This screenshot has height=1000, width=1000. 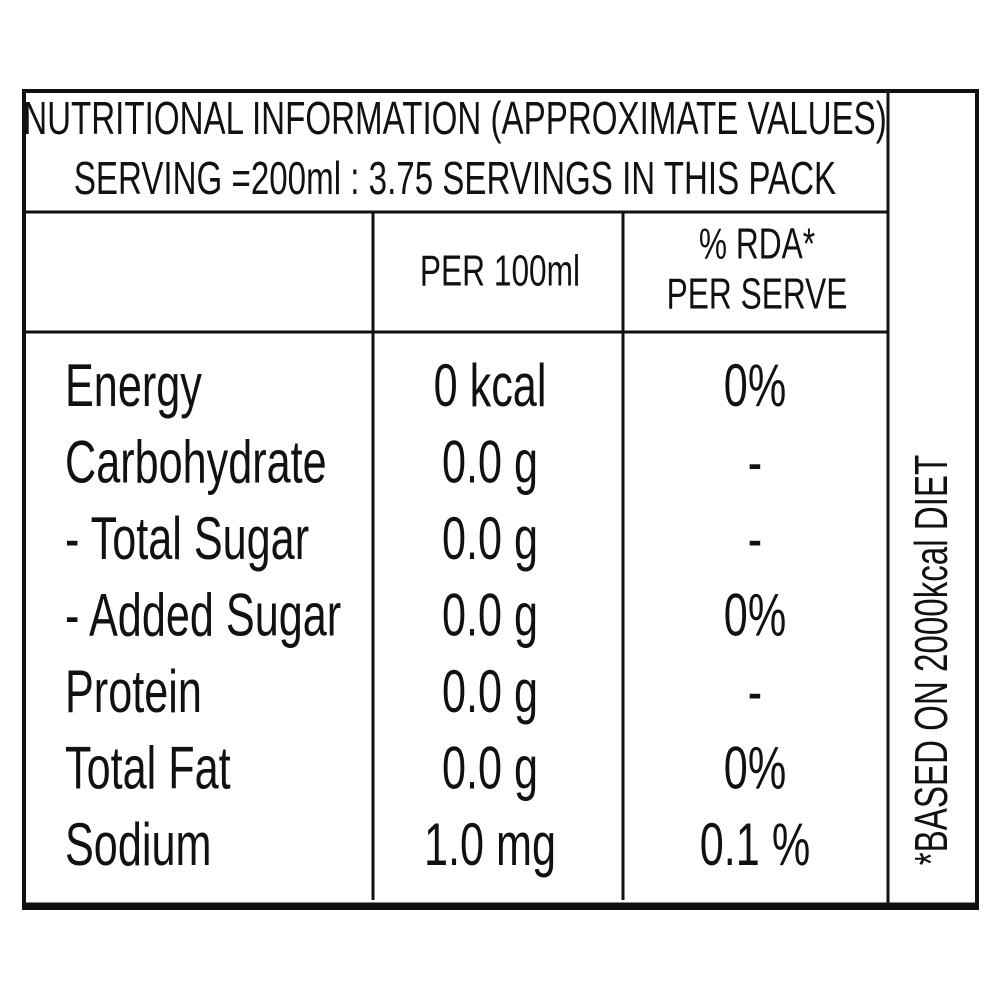 I want to click on column-header: % RDA*, so click(x=757, y=244).